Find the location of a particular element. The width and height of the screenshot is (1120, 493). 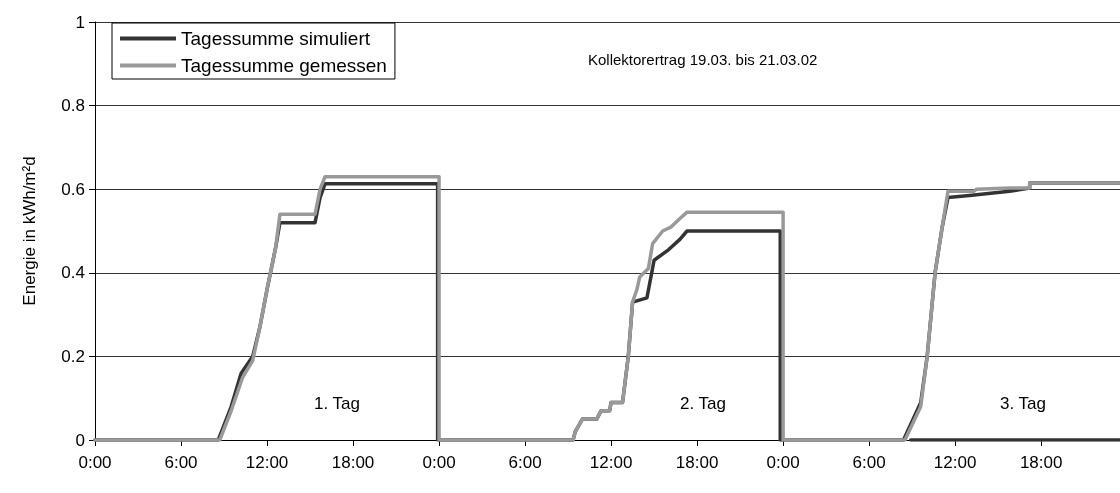

y-axis-title: Energie in kWh/m²d is located at coordinates (29, 231).